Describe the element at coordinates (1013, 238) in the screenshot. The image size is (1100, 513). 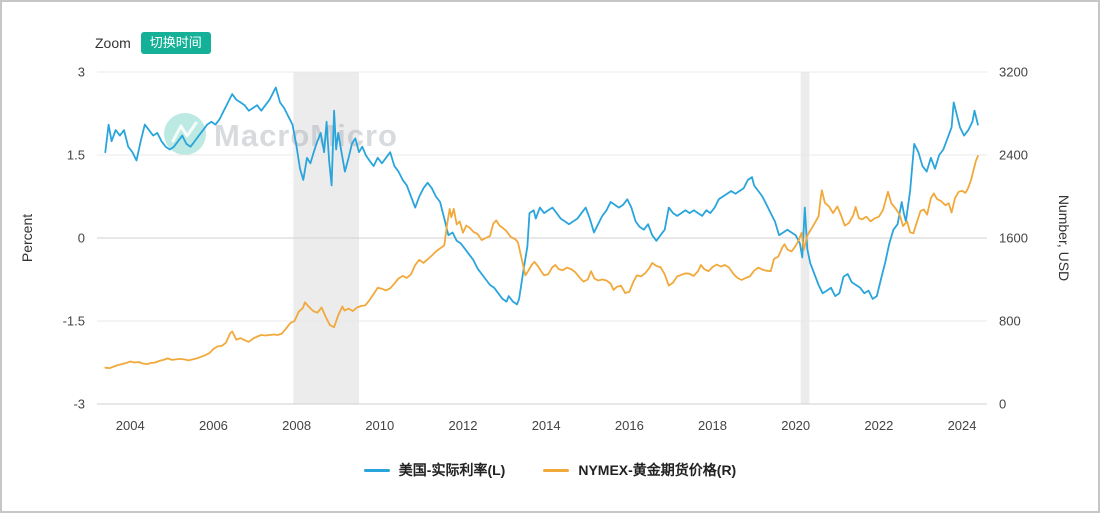
I see `svg-text: 1600` at that location.